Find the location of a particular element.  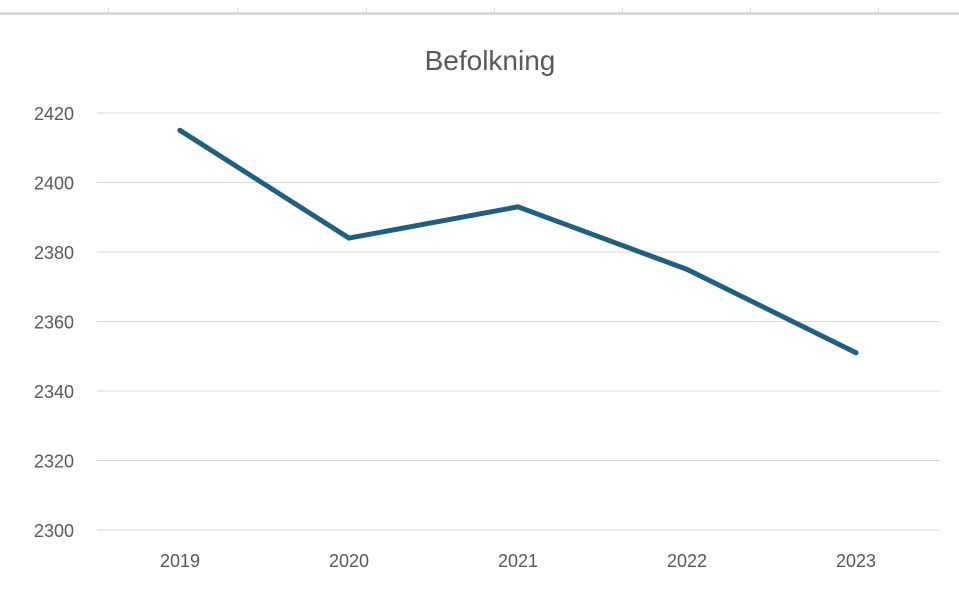

top-border is located at coordinates (479, 13).